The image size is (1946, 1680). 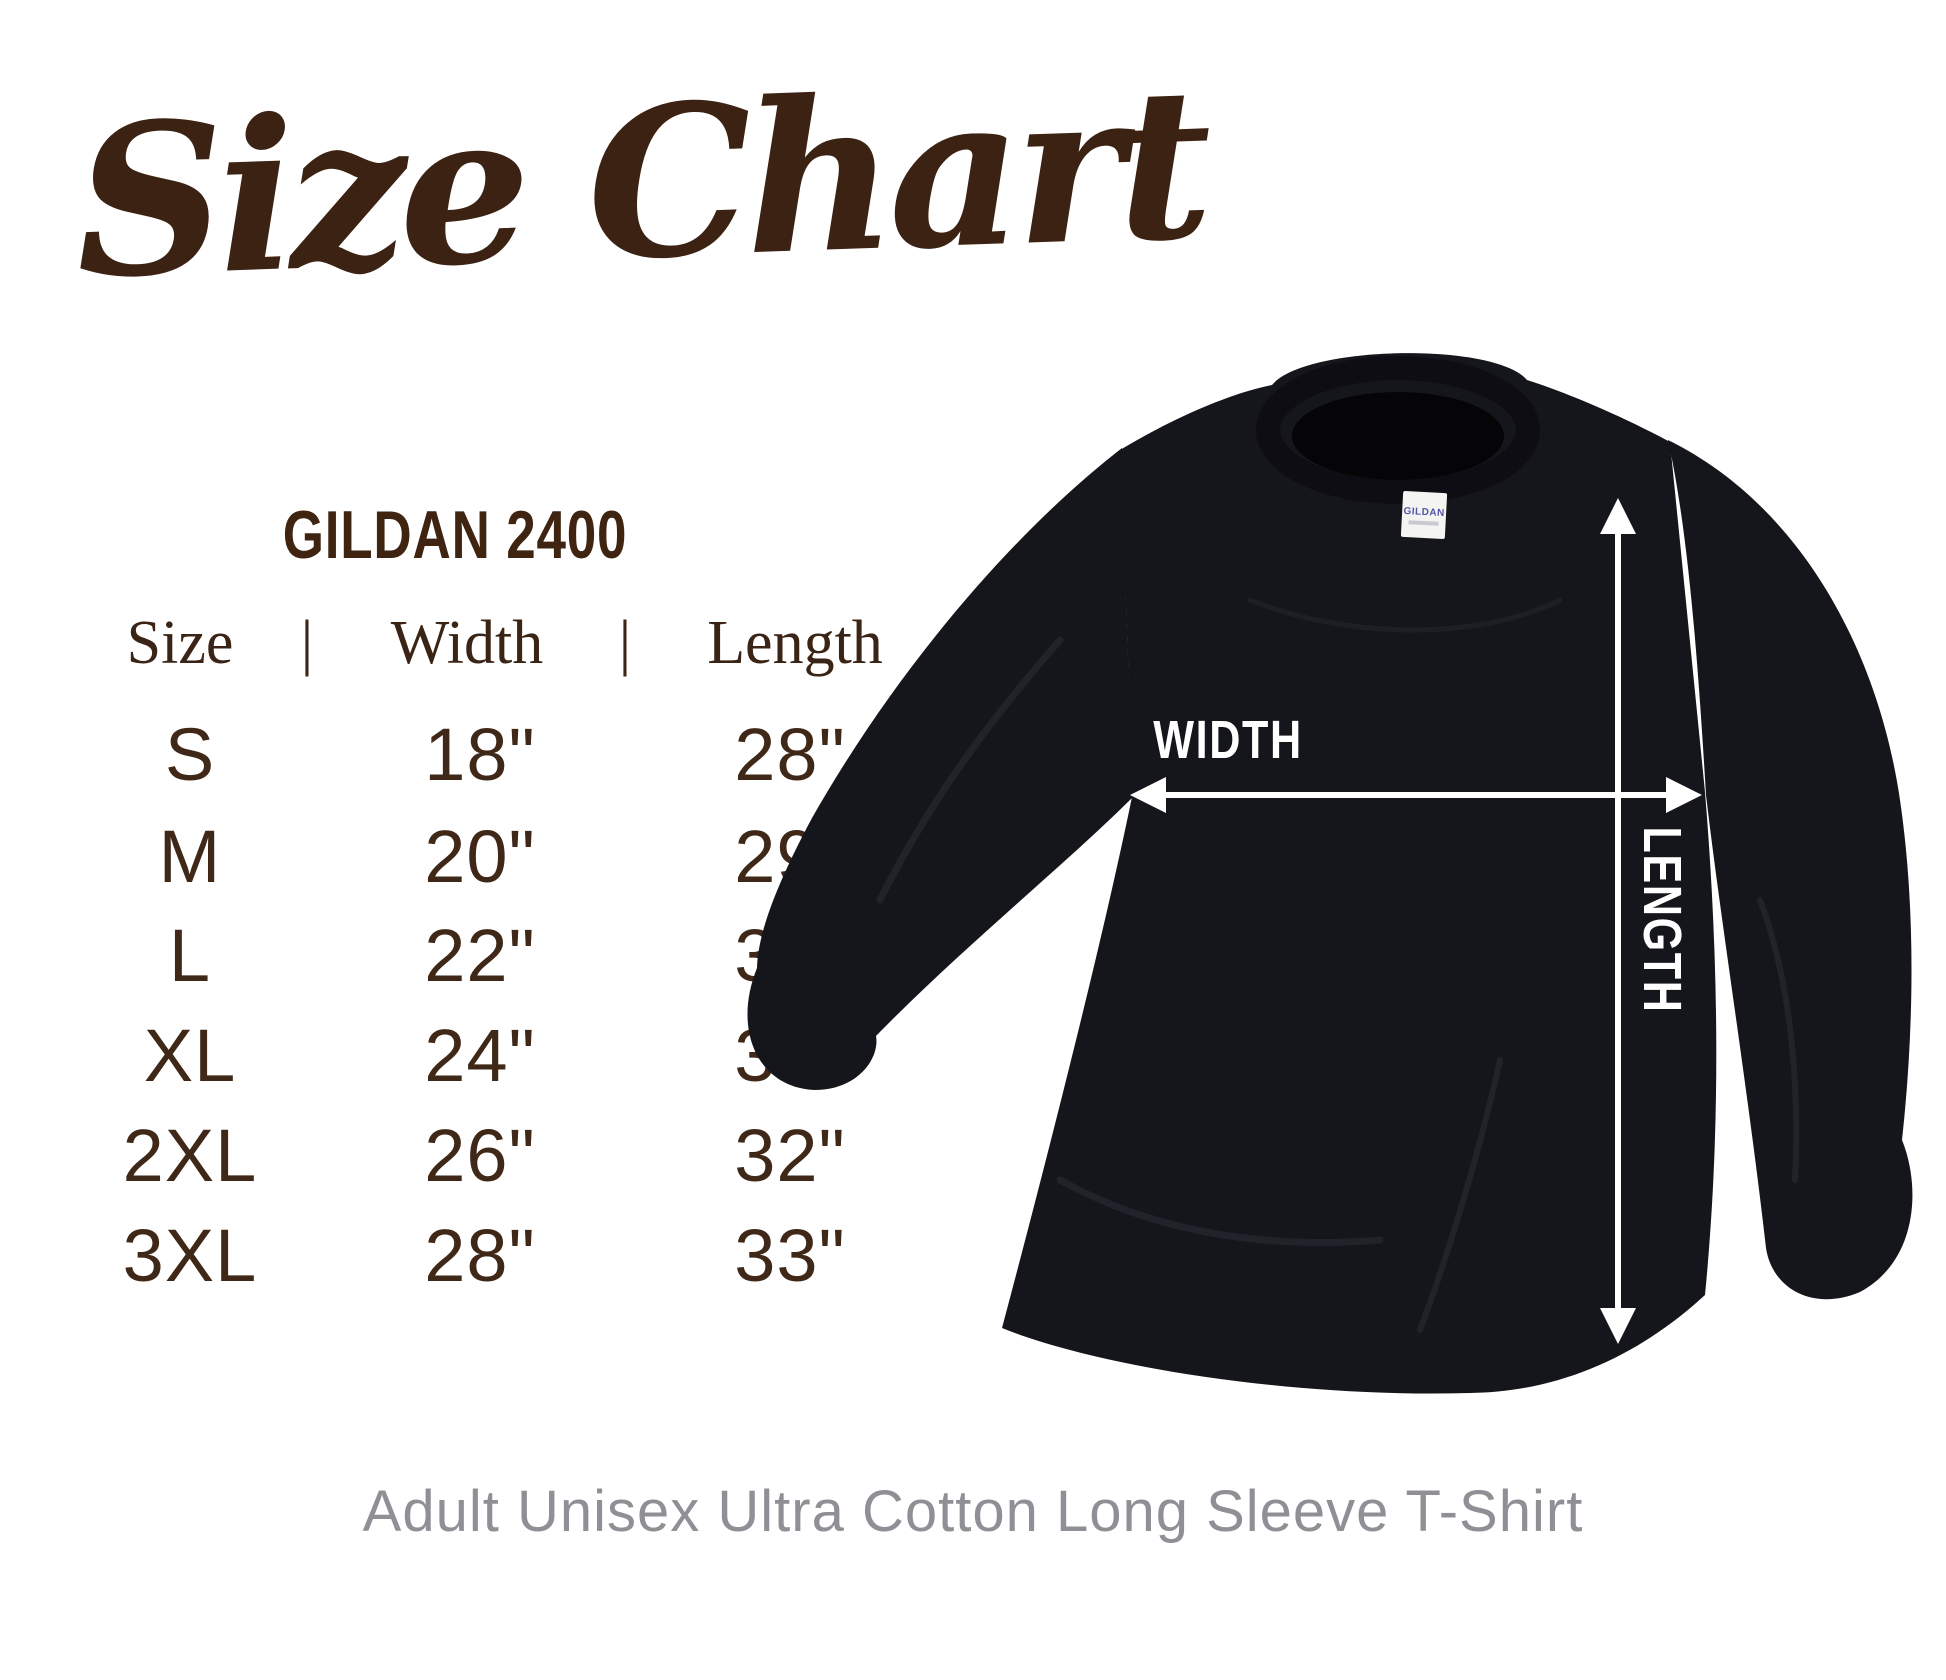 I want to click on column-header-length: Length, so click(x=795, y=643).